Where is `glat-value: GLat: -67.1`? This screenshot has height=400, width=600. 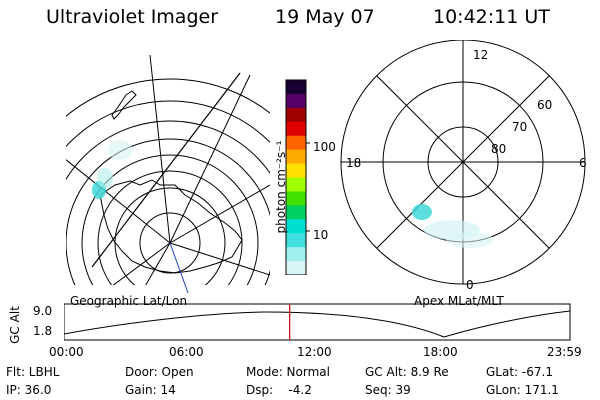
glat-value: GLat: -67.1 is located at coordinates (519, 372).